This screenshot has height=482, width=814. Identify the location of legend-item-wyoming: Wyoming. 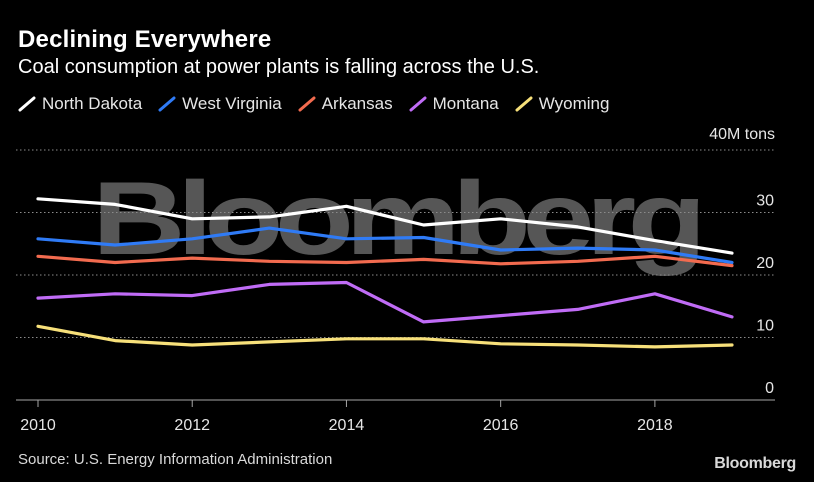
(562, 104).